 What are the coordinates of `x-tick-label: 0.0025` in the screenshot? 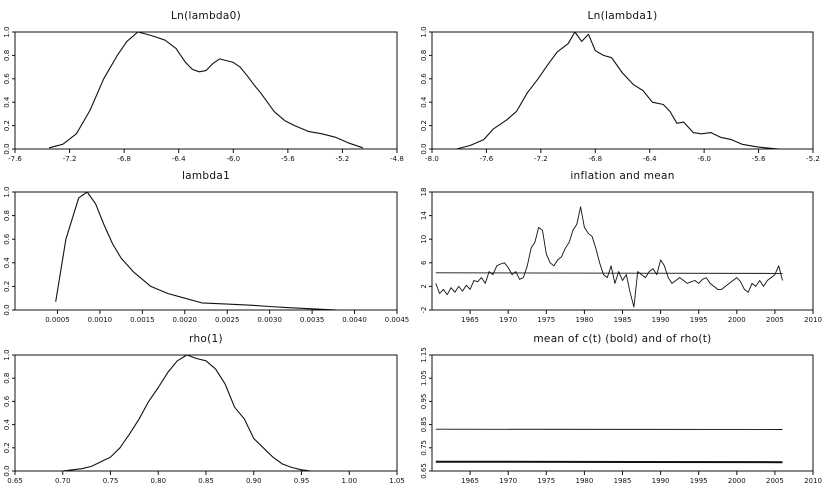 It's located at (227, 320).